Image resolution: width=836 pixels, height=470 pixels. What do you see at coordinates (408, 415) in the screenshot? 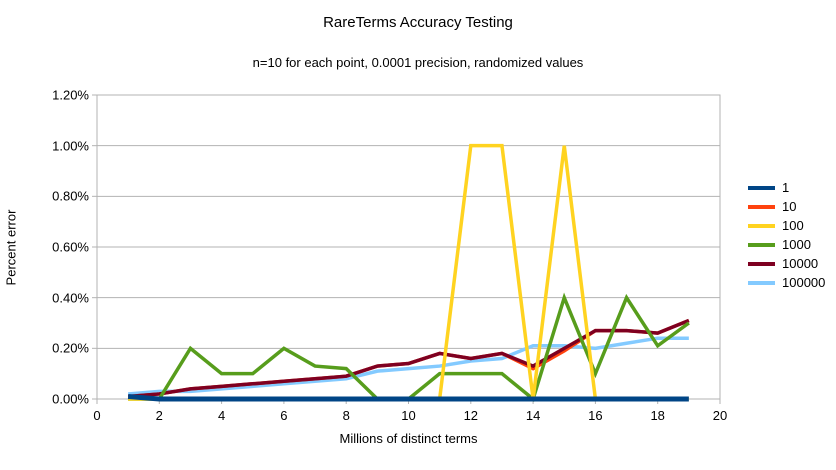
I see `x-tick-label: 10` at bounding box center [408, 415].